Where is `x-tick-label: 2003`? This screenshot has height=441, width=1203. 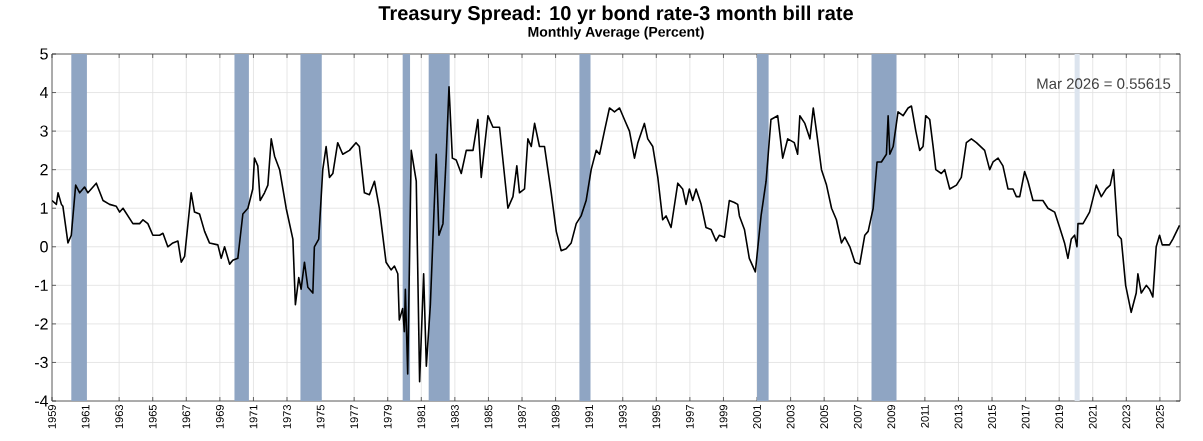
x-tick-label: 2003 is located at coordinates (790, 417).